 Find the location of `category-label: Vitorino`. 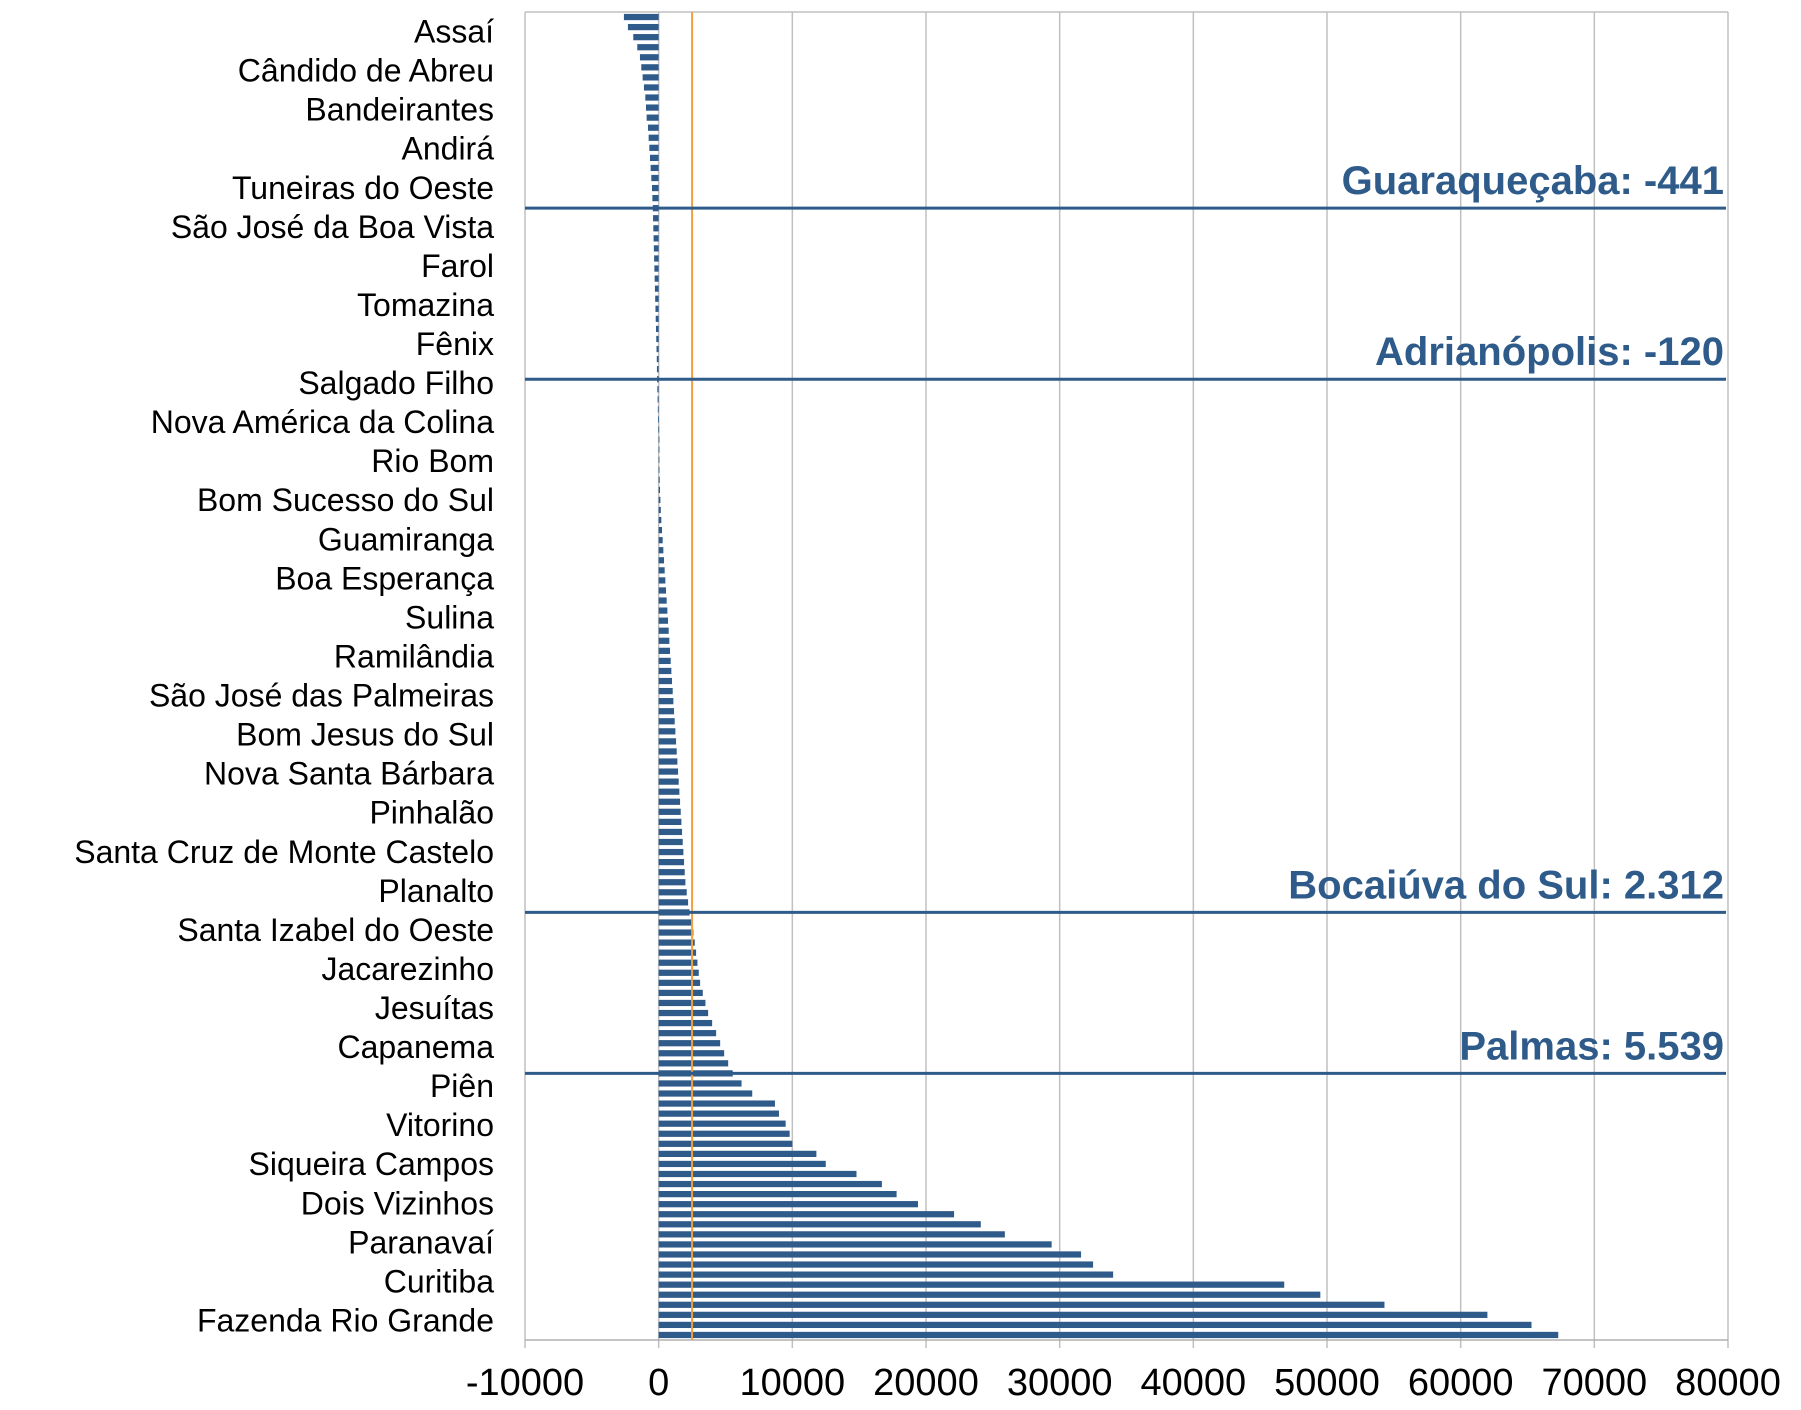

category-label: Vitorino is located at coordinates (440, 1125).